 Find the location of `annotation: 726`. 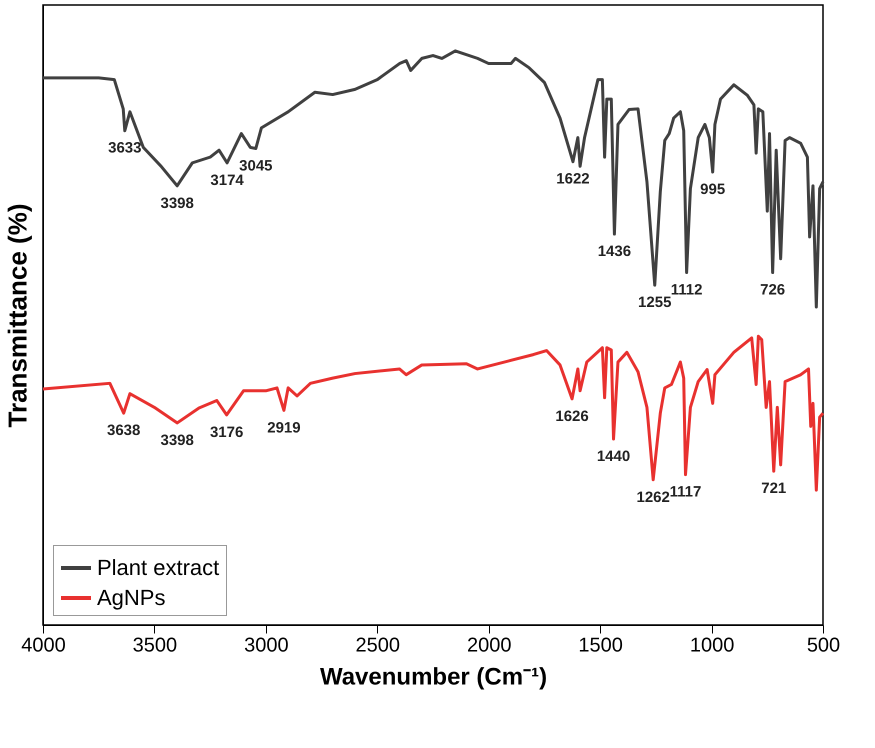

annotation: 726 is located at coordinates (773, 290).